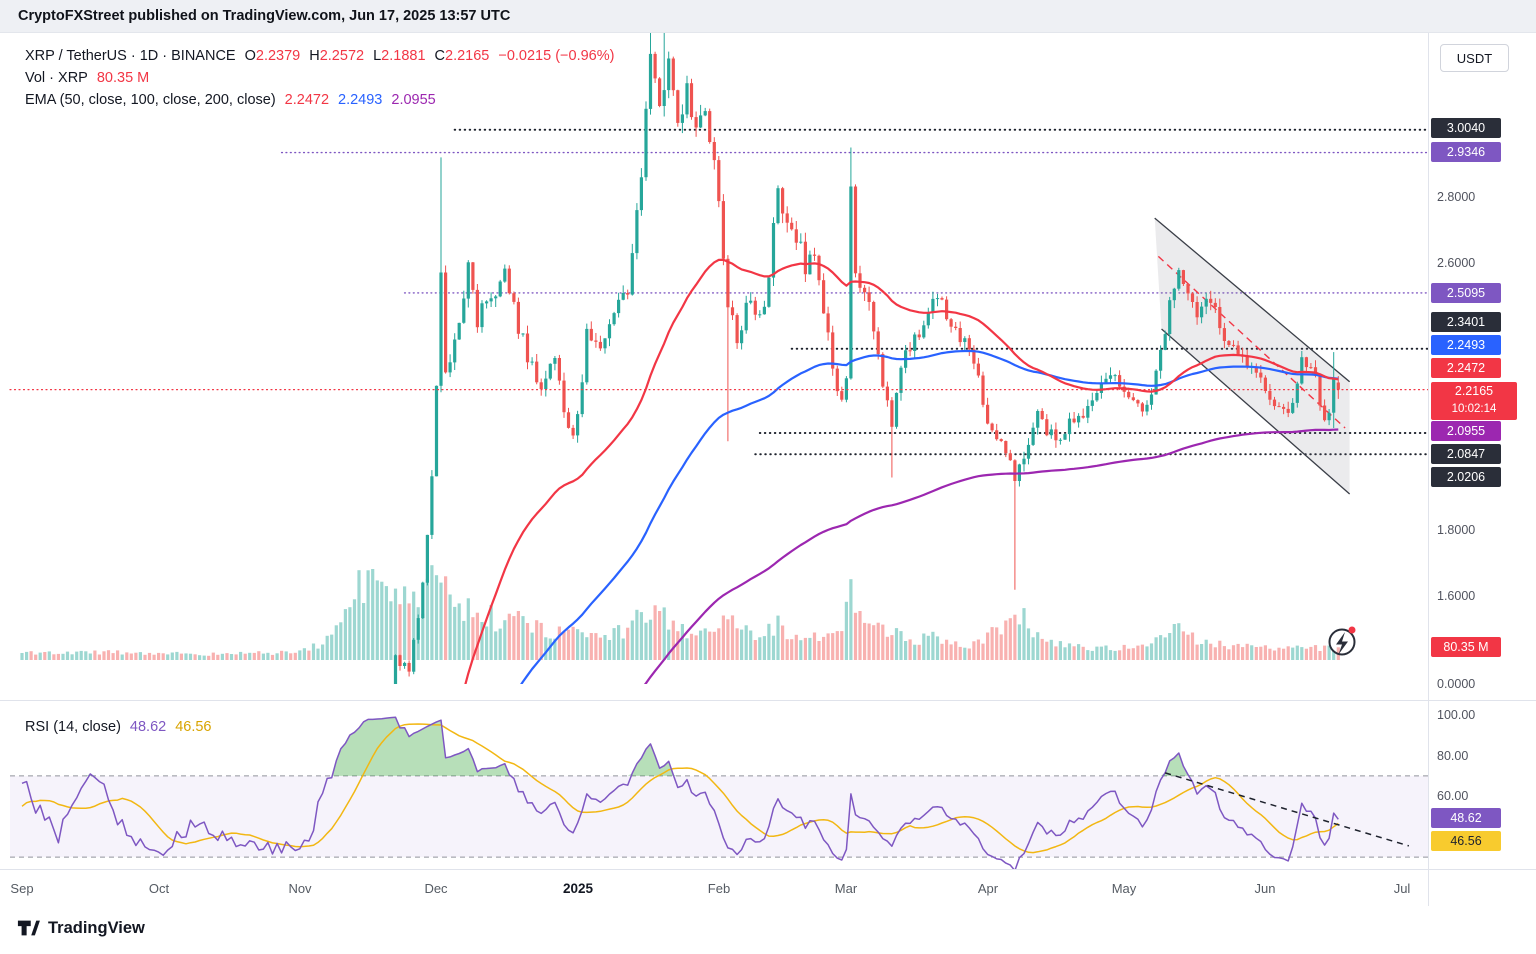 This screenshot has height=954, width=1536. What do you see at coordinates (159, 888) in the screenshot?
I see `month-label-Oct: Oct` at bounding box center [159, 888].